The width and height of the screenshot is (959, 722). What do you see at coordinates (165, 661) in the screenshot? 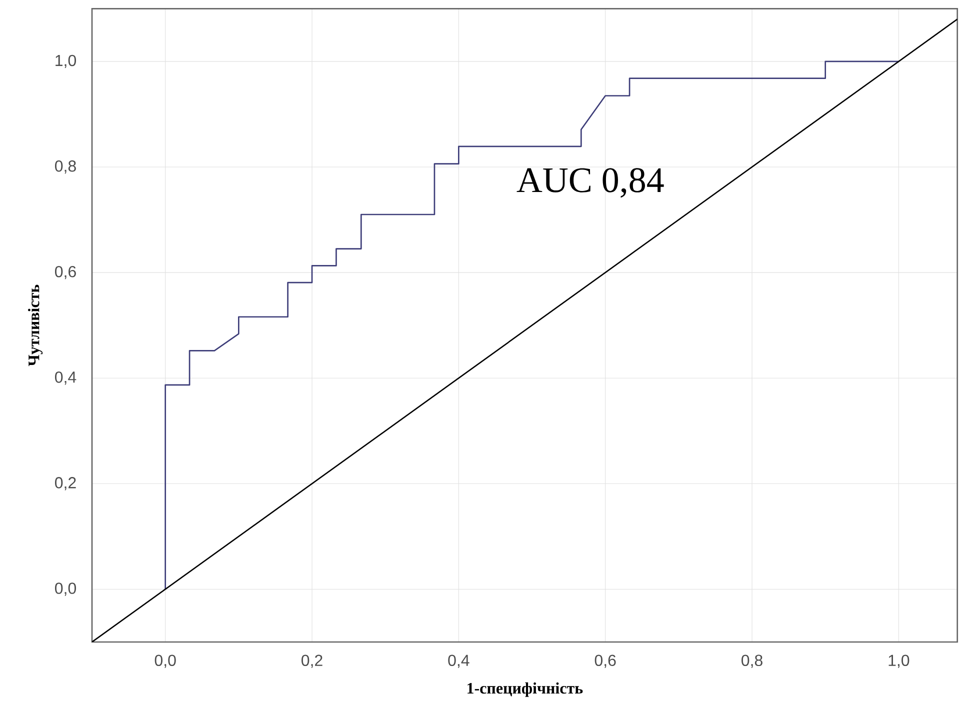
I see `x-tick-label: 0,0` at bounding box center [165, 661].